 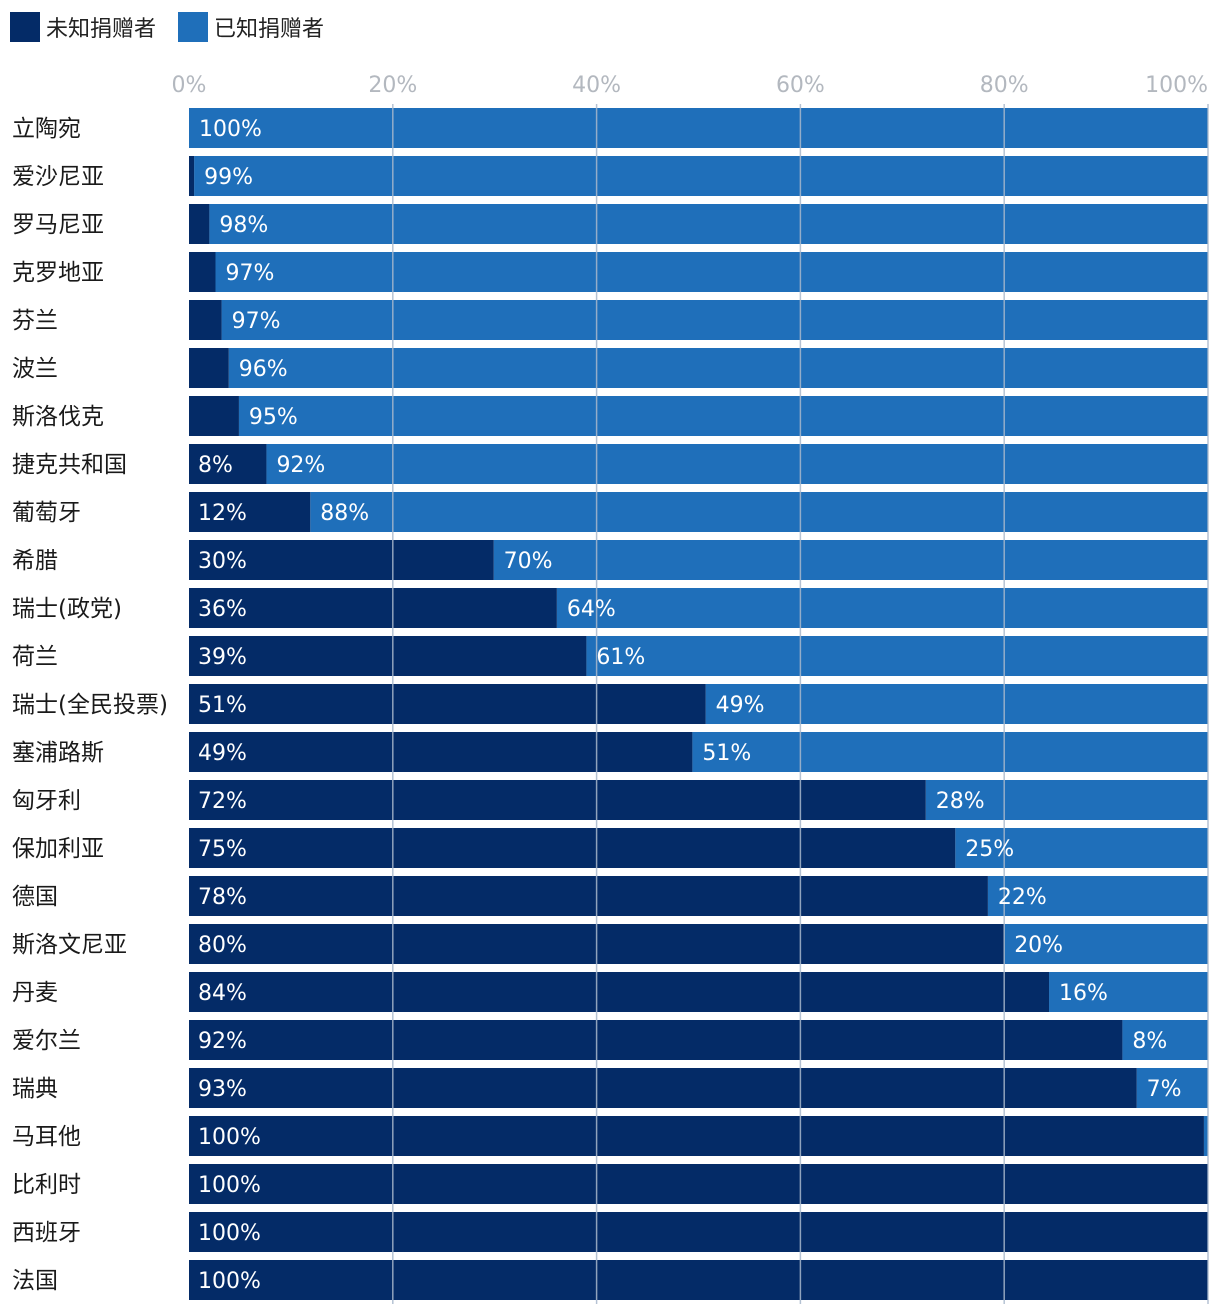 I want to click on data-label-unknown: 49%, so click(x=222, y=753).